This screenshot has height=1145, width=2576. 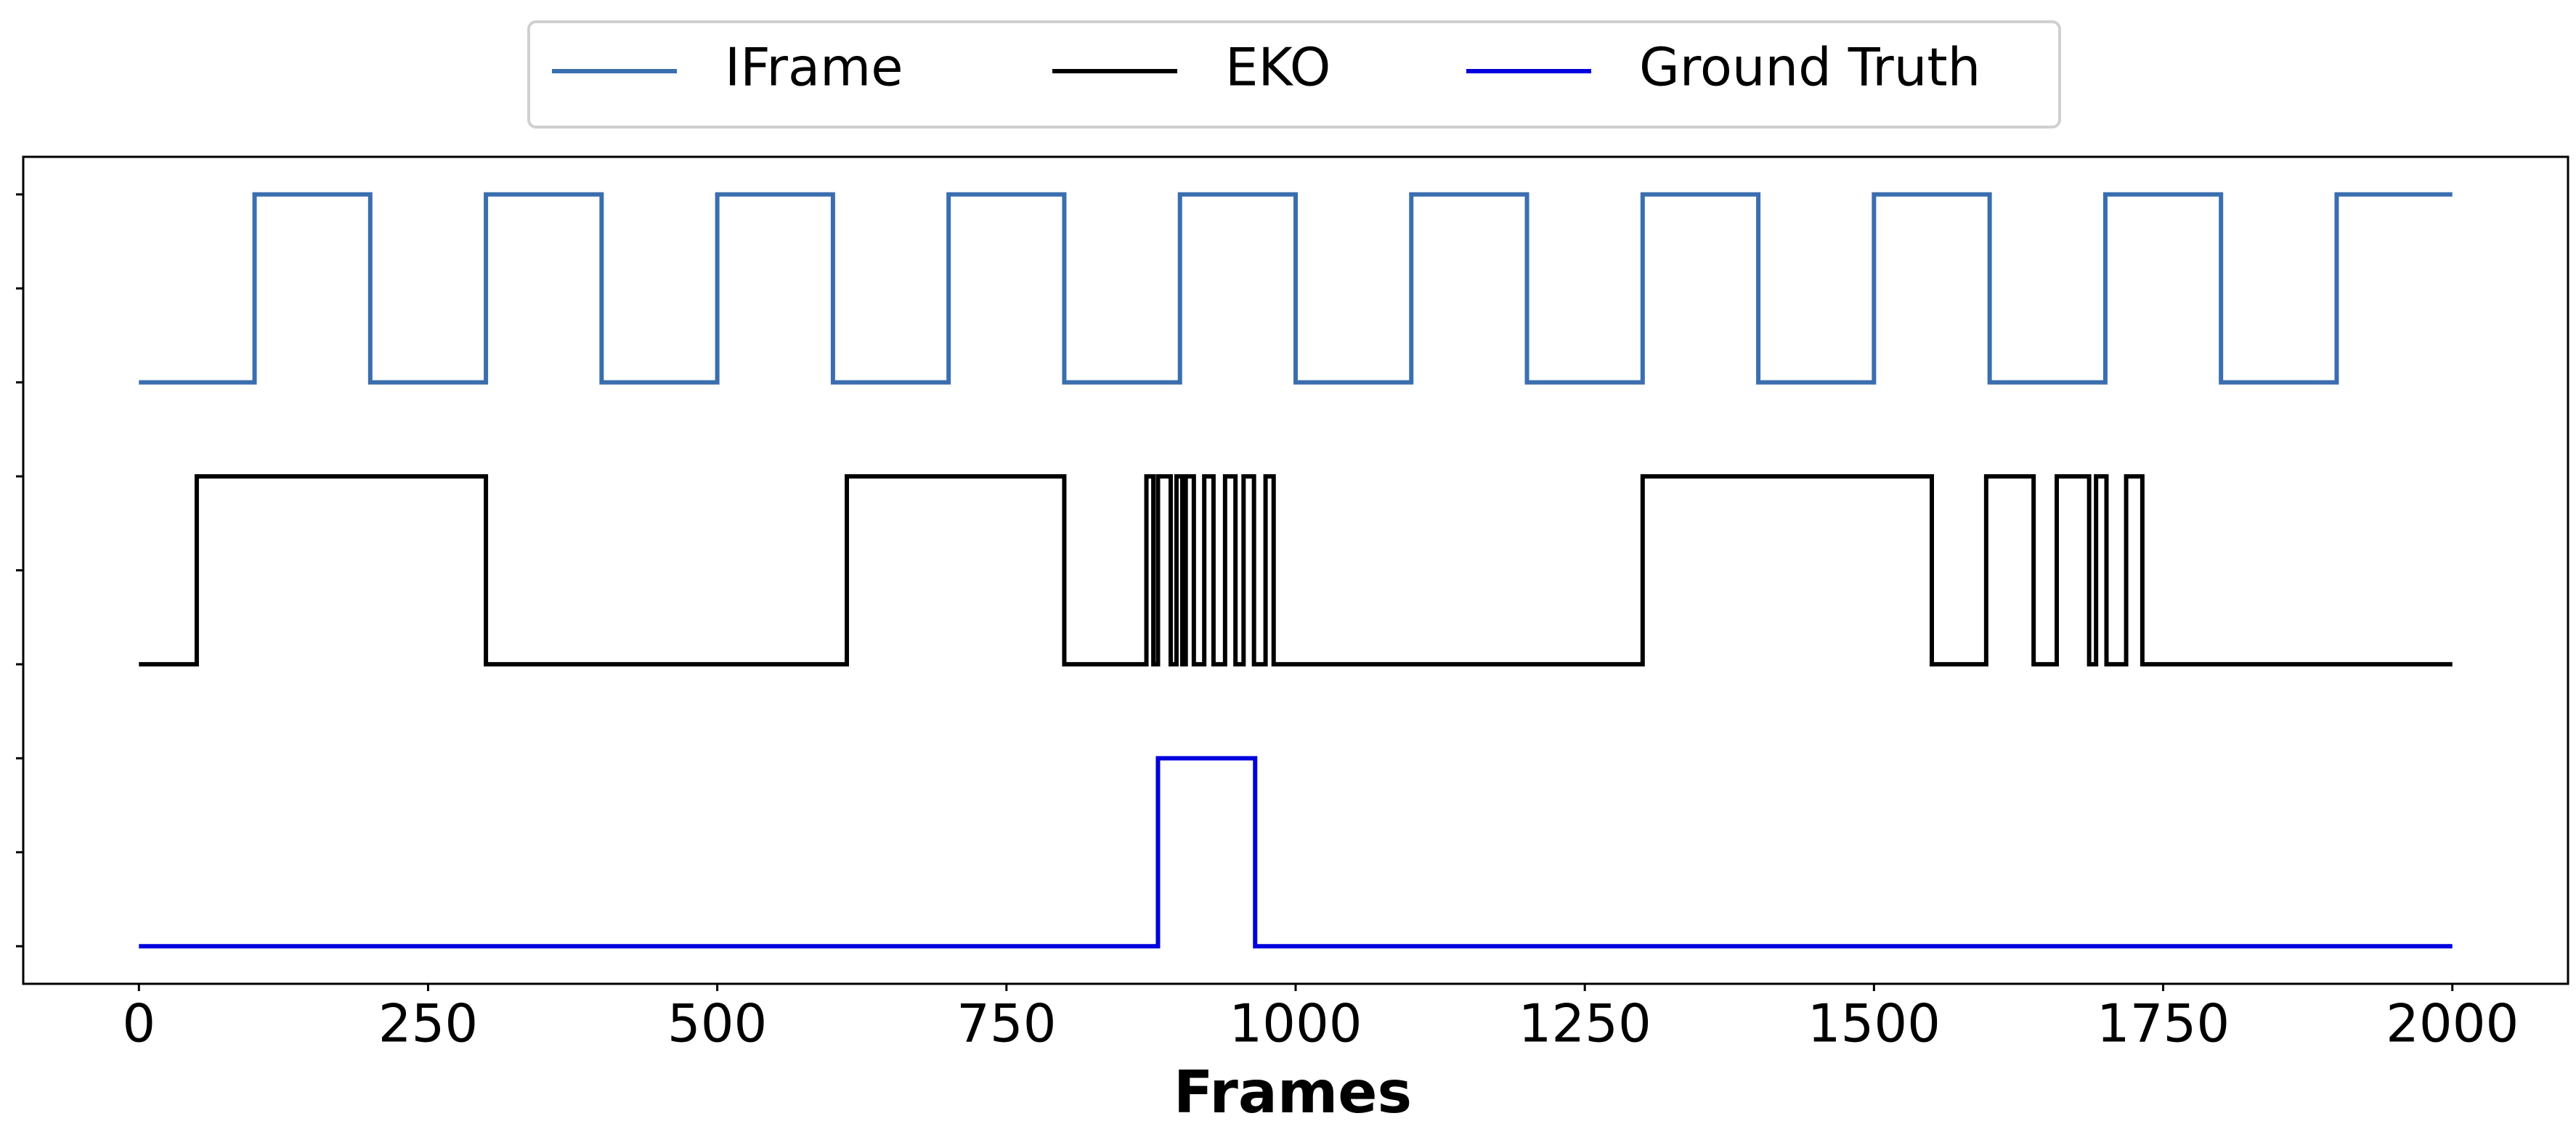 I want to click on legend-label: Ground Truth, so click(x=1809, y=67).